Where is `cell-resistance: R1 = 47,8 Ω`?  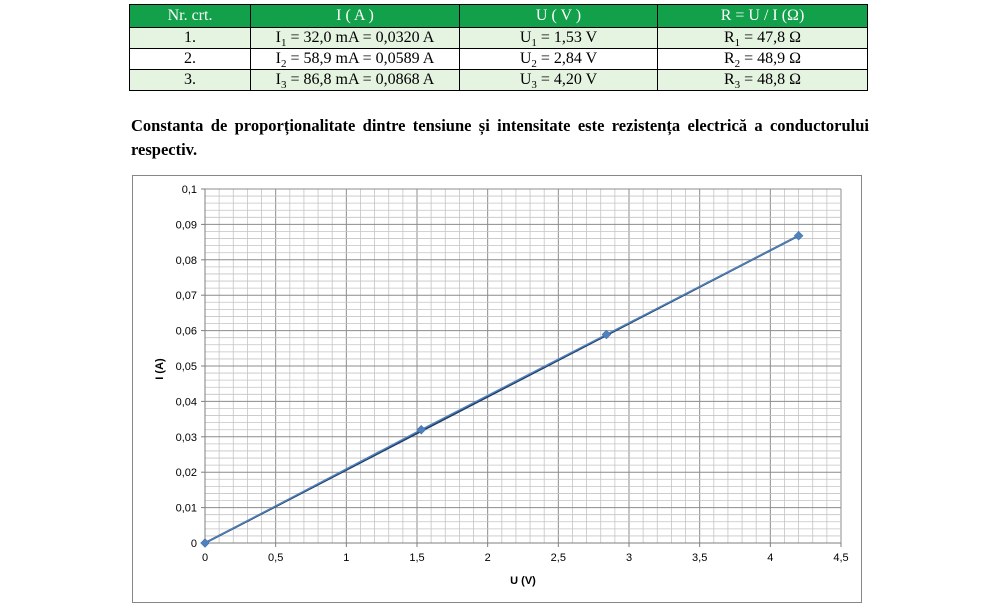 cell-resistance: R1 = 47,8 Ω is located at coordinates (762, 38).